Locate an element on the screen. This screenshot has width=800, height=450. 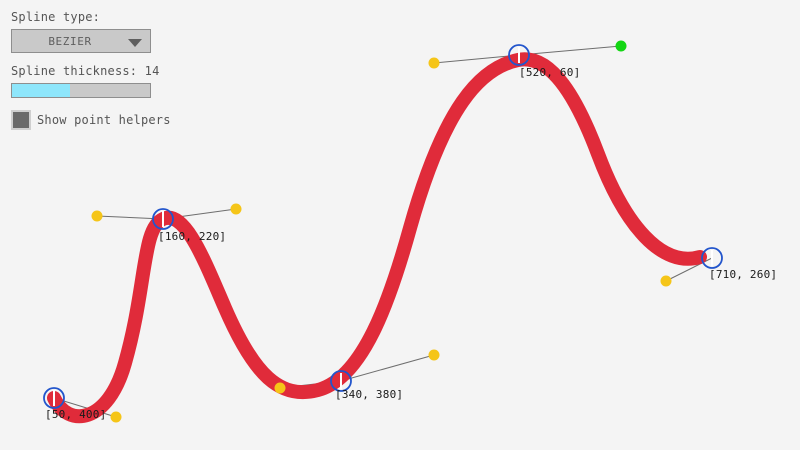
point-coordinate-label: [340, 380] is located at coordinates (369, 394).